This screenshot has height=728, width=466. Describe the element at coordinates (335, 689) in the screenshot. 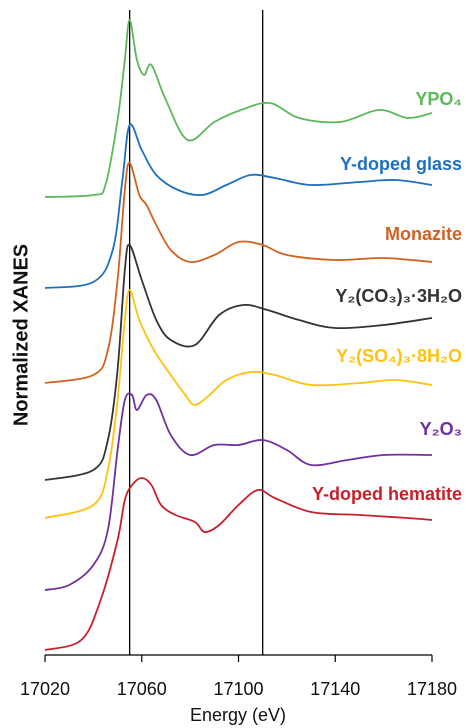

I see `x-tick-label: 17140` at that location.